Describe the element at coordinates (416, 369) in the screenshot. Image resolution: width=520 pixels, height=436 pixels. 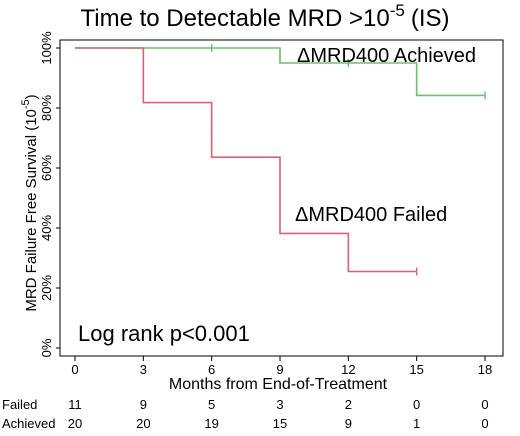
I see `x-tick-label: 15` at that location.